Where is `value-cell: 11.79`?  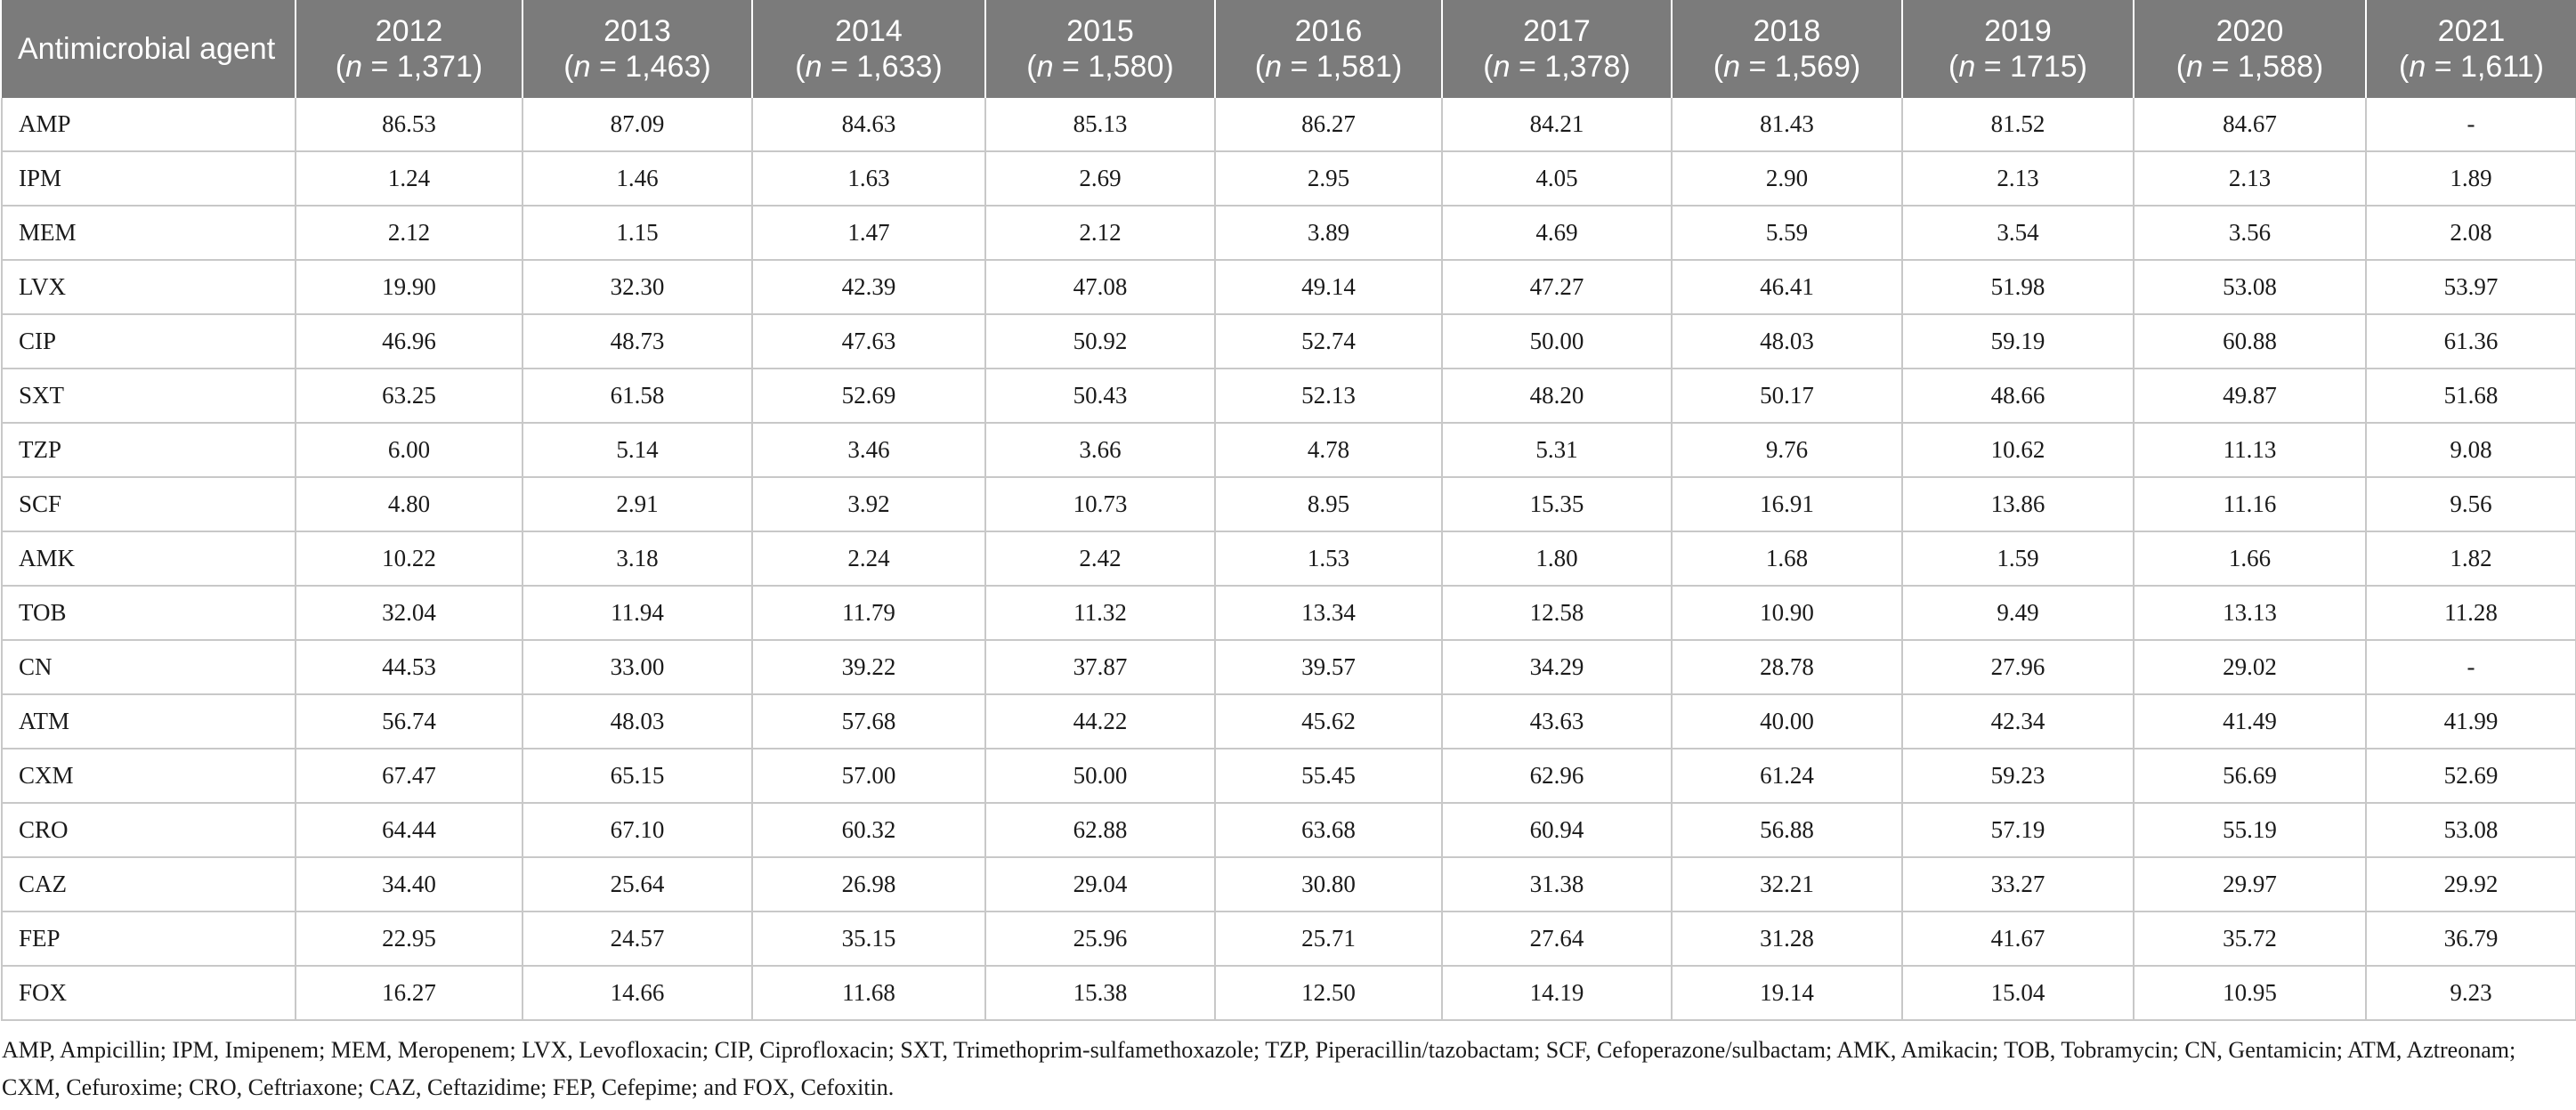
value-cell: 11.79 is located at coordinates (869, 614).